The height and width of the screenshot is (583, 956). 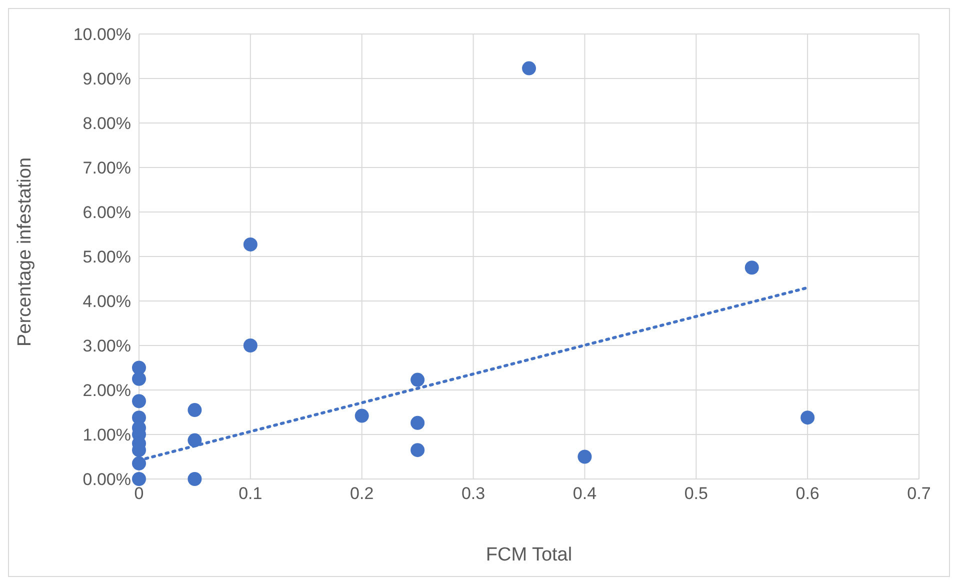 What do you see at coordinates (106, 79) in the screenshot?
I see `y-tick-label: 9.00%` at bounding box center [106, 79].